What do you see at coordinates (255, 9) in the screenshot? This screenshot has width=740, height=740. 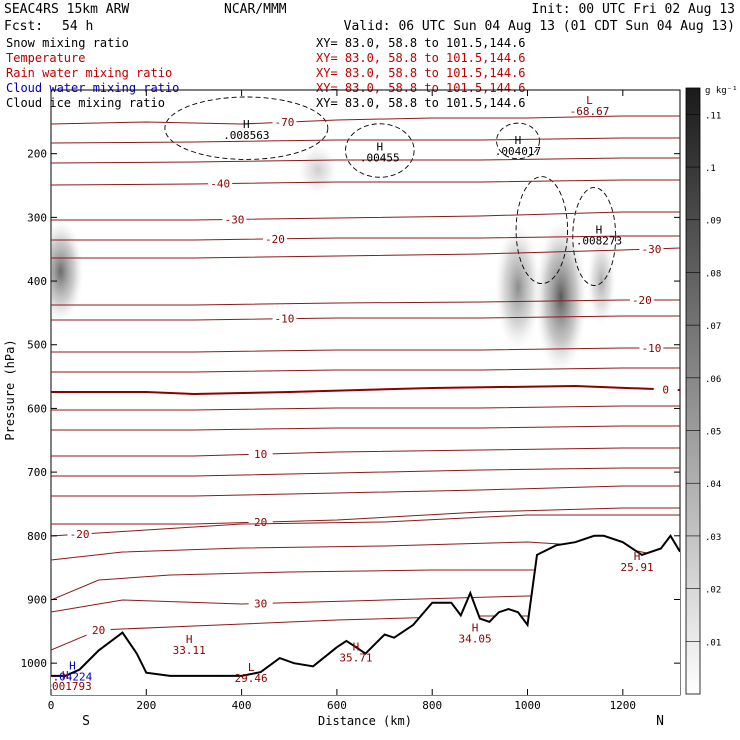 I see `org-title: NCAR/MMM` at bounding box center [255, 9].